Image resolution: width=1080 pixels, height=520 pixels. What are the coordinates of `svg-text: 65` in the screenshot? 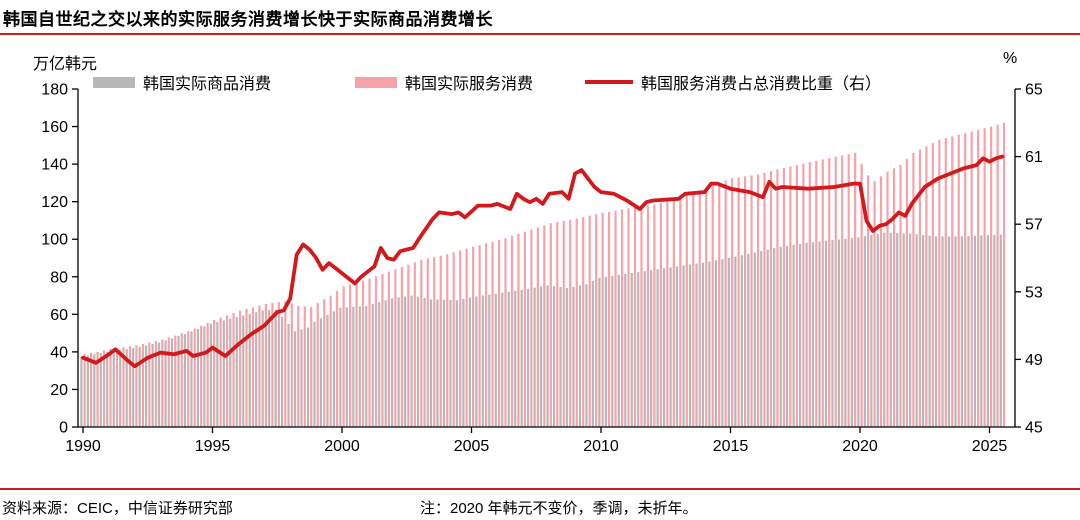 It's located at (1034, 90).